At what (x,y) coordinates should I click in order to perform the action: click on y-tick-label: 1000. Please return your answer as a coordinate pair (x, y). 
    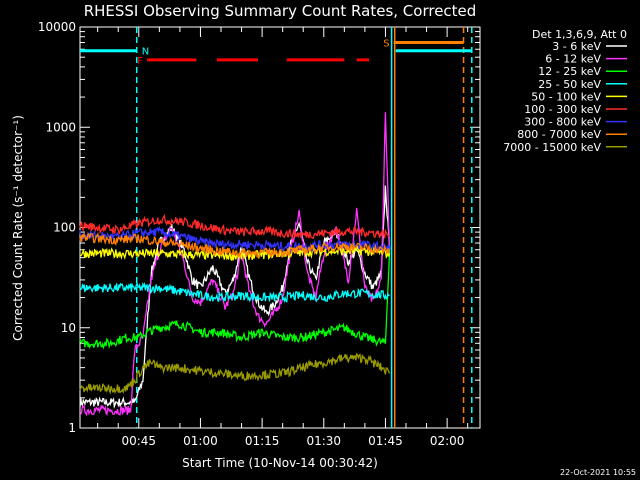
    Looking at the image, I should click on (60, 127).